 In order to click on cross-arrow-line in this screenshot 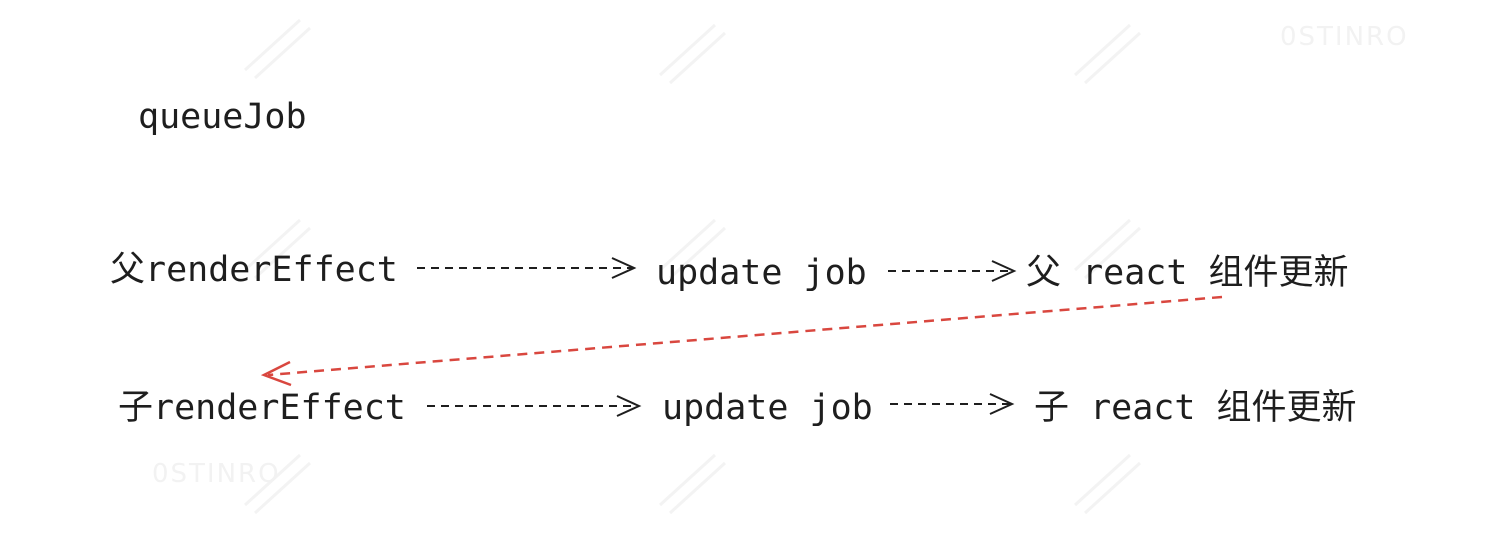, I will do `click(745, 336)`.